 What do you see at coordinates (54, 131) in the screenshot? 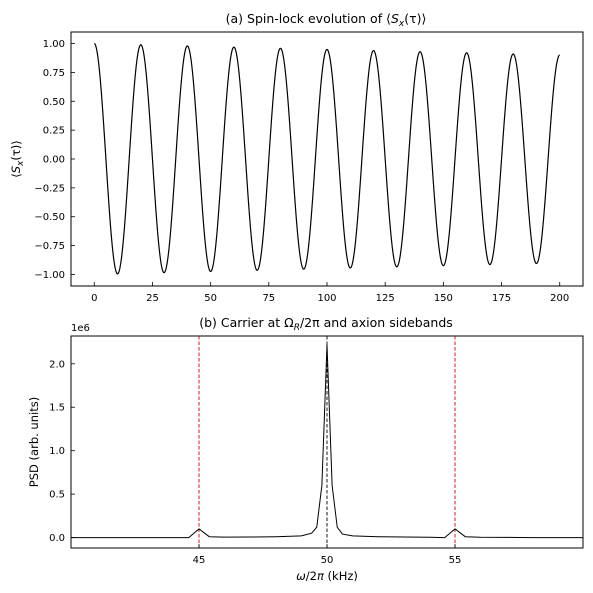
I see `panel-a-y-tick-label: 0.25` at bounding box center [54, 131].